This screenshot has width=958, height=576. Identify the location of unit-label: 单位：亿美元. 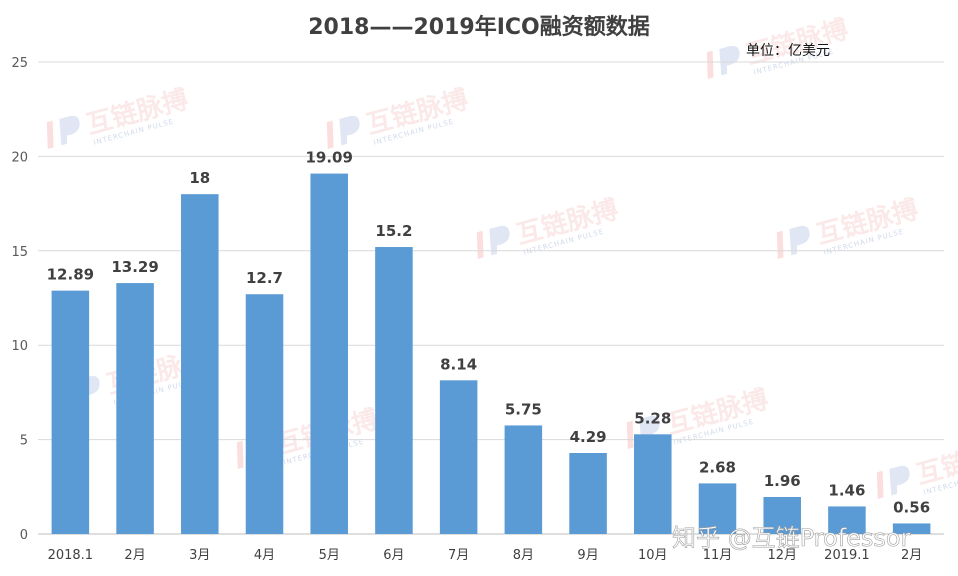
(788, 51).